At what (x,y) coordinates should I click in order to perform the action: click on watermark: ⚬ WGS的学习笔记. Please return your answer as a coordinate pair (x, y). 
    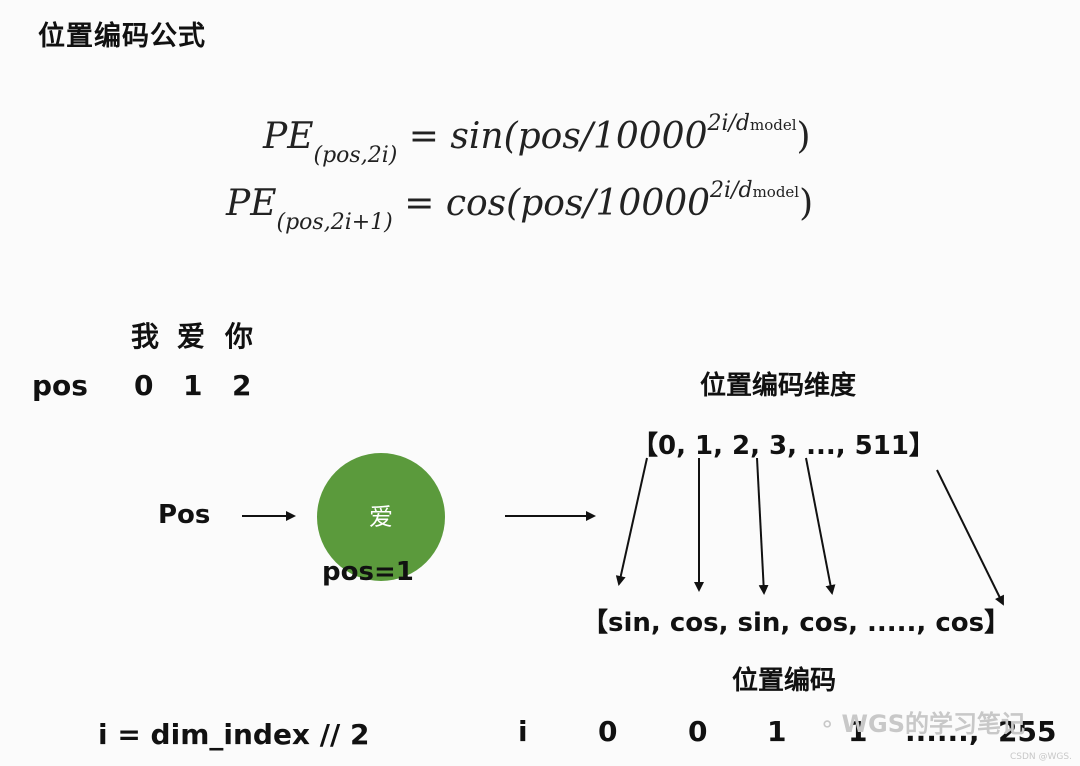
    Looking at the image, I should click on (921, 721).